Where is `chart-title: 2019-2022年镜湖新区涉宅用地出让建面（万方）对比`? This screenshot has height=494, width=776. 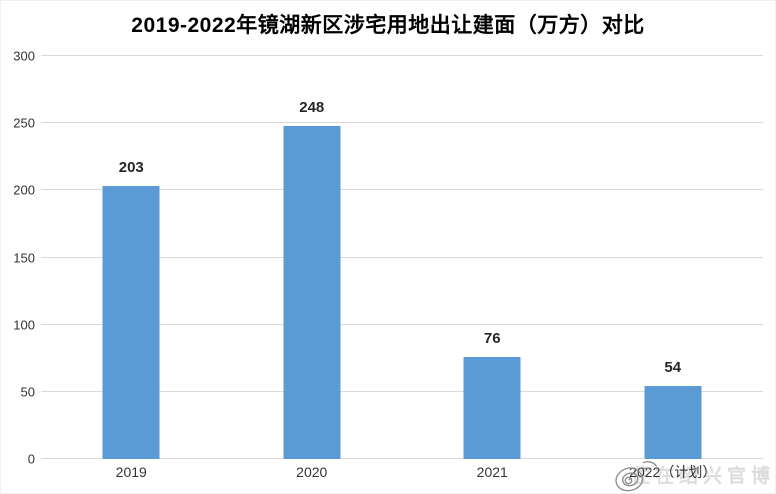 chart-title: 2019-2022年镜湖新区涉宅用地出让建面（万方）对比 is located at coordinates (388, 25).